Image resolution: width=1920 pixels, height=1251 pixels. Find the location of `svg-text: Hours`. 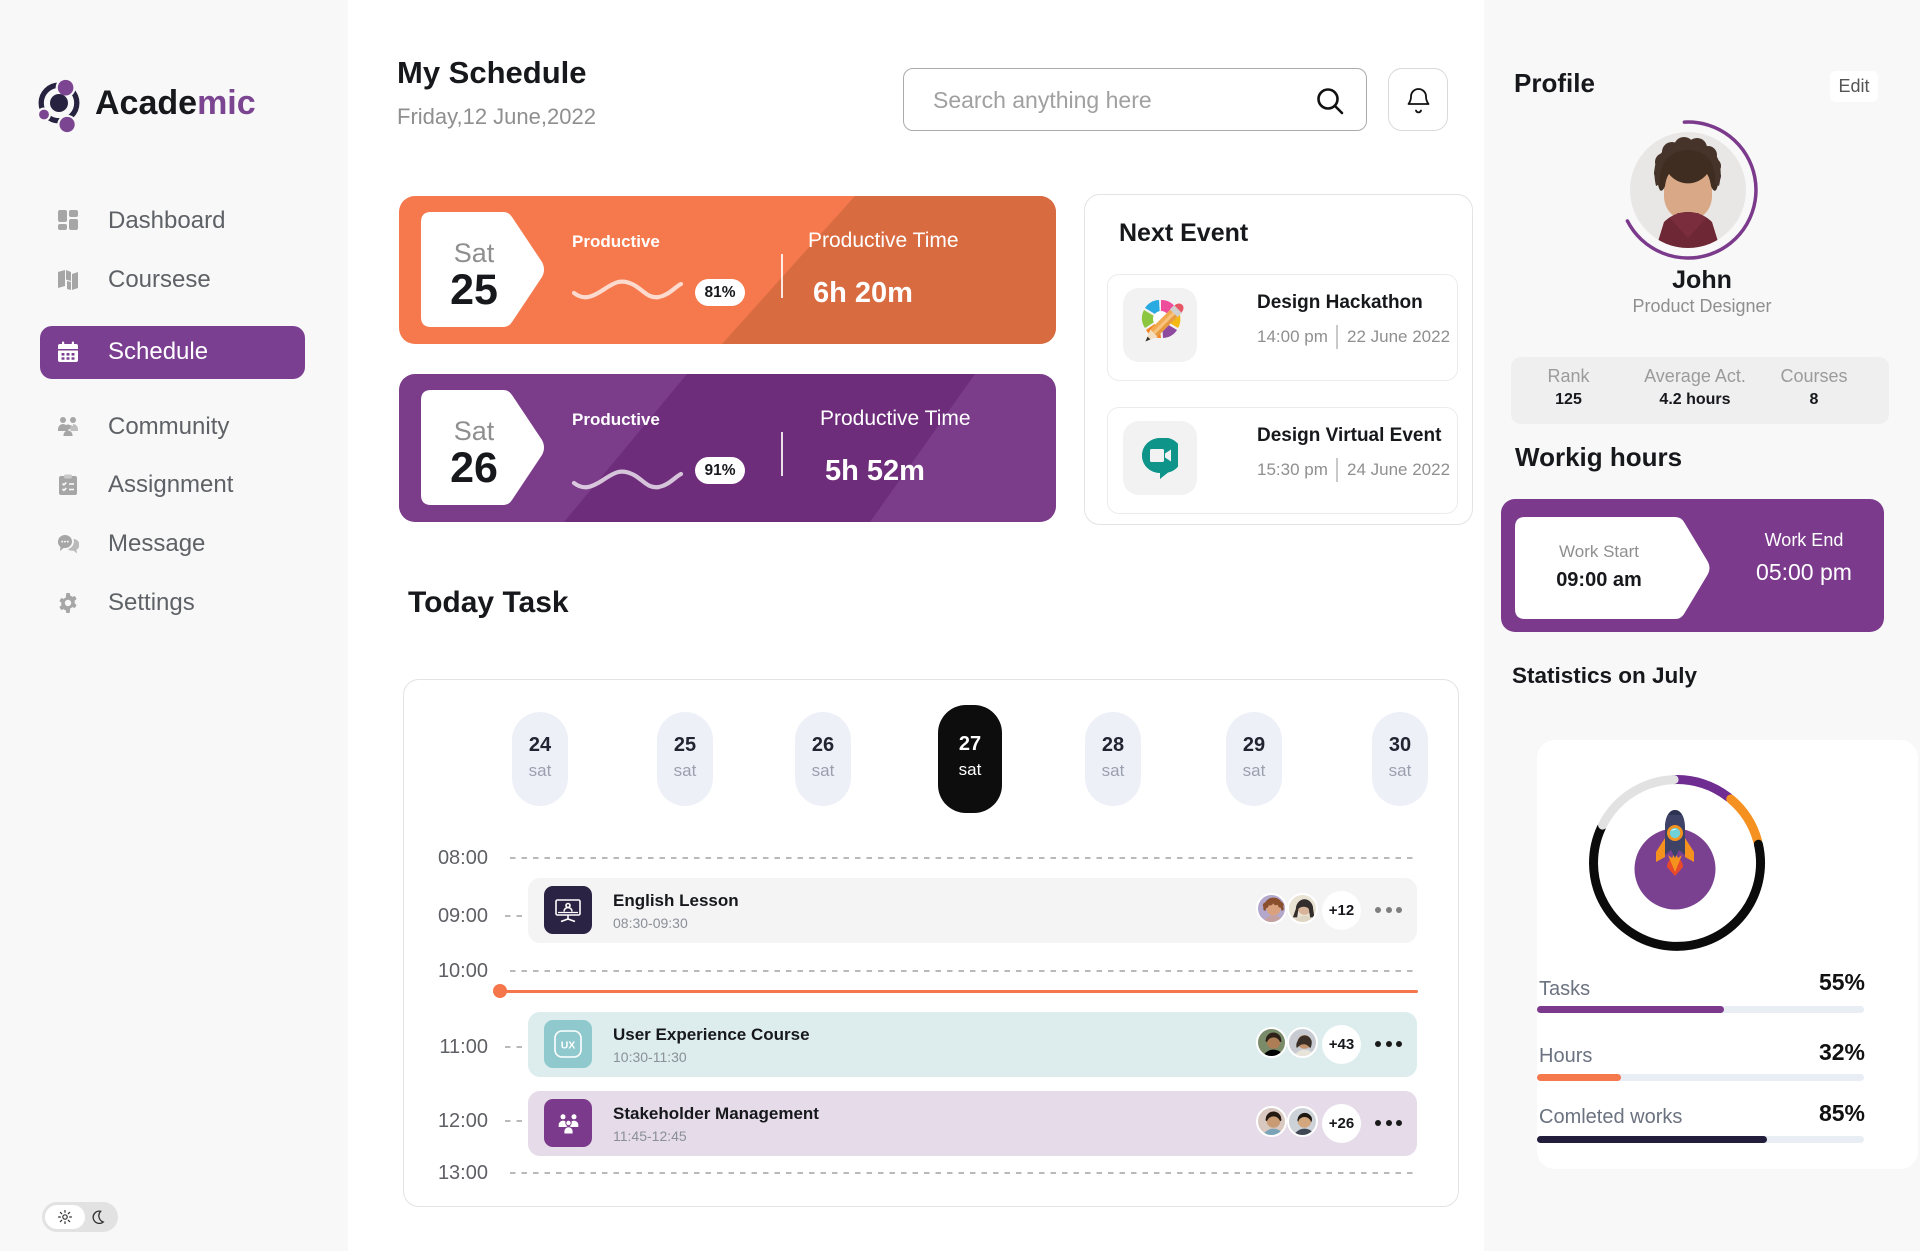

svg-text: Hours is located at coordinates (1565, 1056).